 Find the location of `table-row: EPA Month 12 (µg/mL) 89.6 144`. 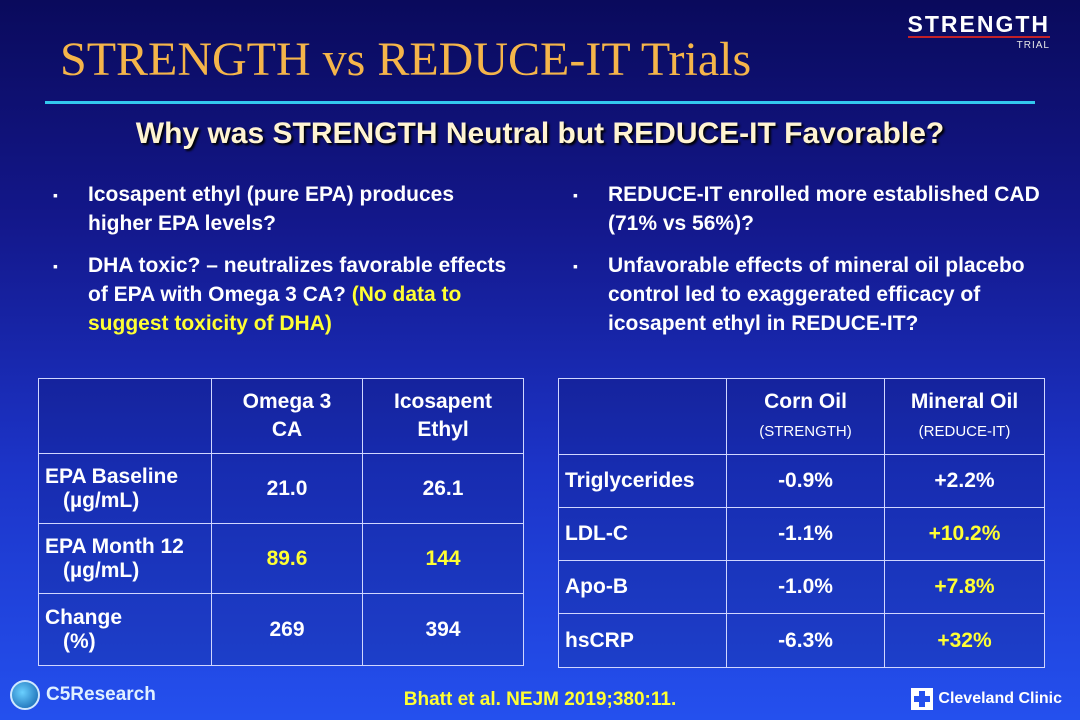

table-row: EPA Month 12 (µg/mL) 89.6 144 is located at coordinates (281, 558).